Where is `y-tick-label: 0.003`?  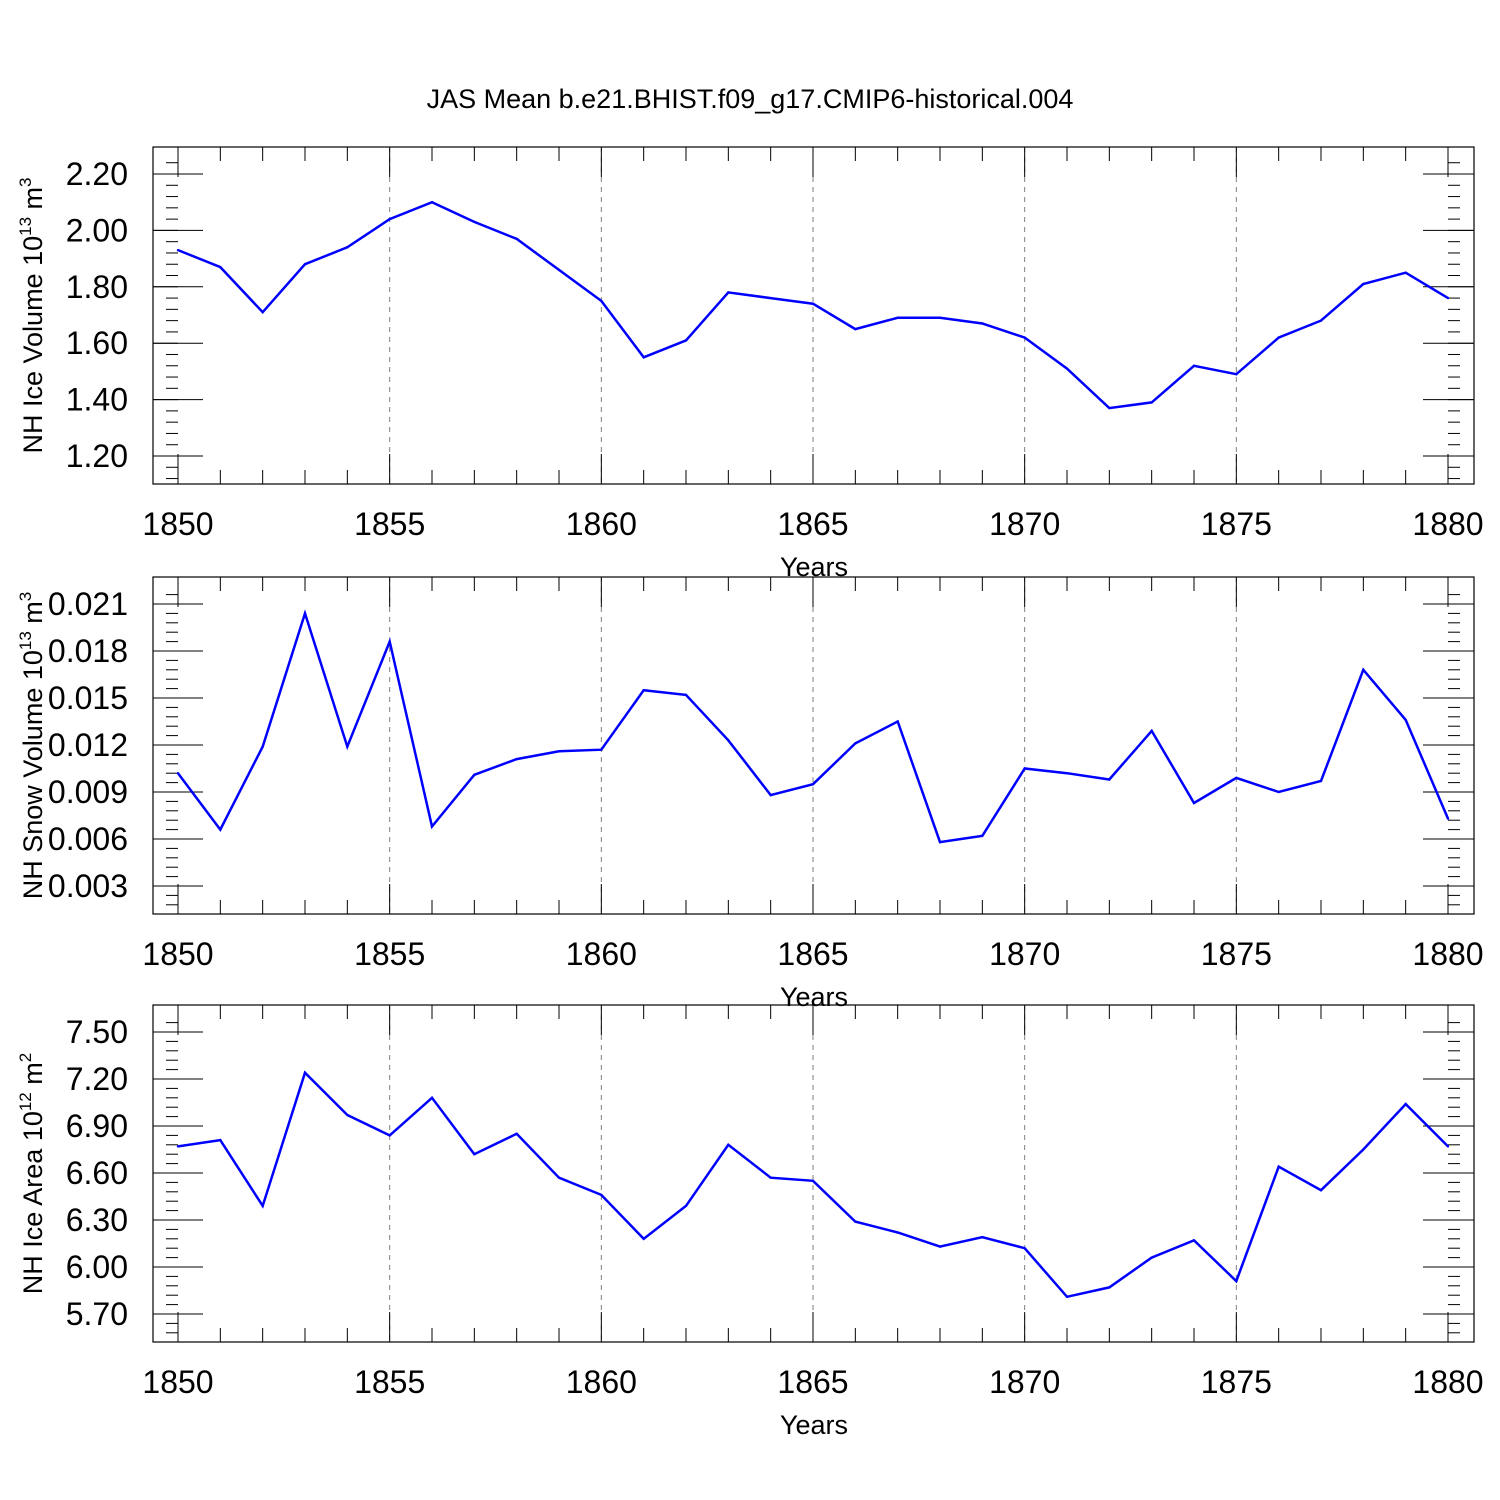 y-tick-label: 0.003 is located at coordinates (88, 886).